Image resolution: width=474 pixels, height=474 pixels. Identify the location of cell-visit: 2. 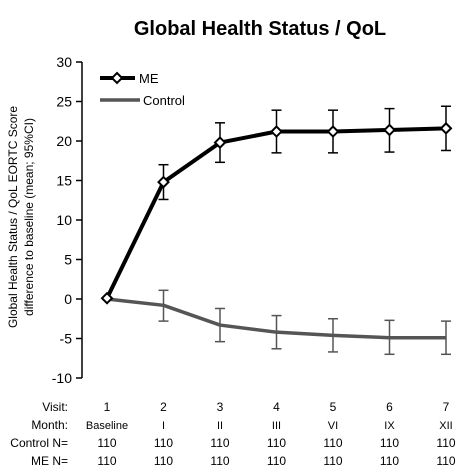
(163, 407).